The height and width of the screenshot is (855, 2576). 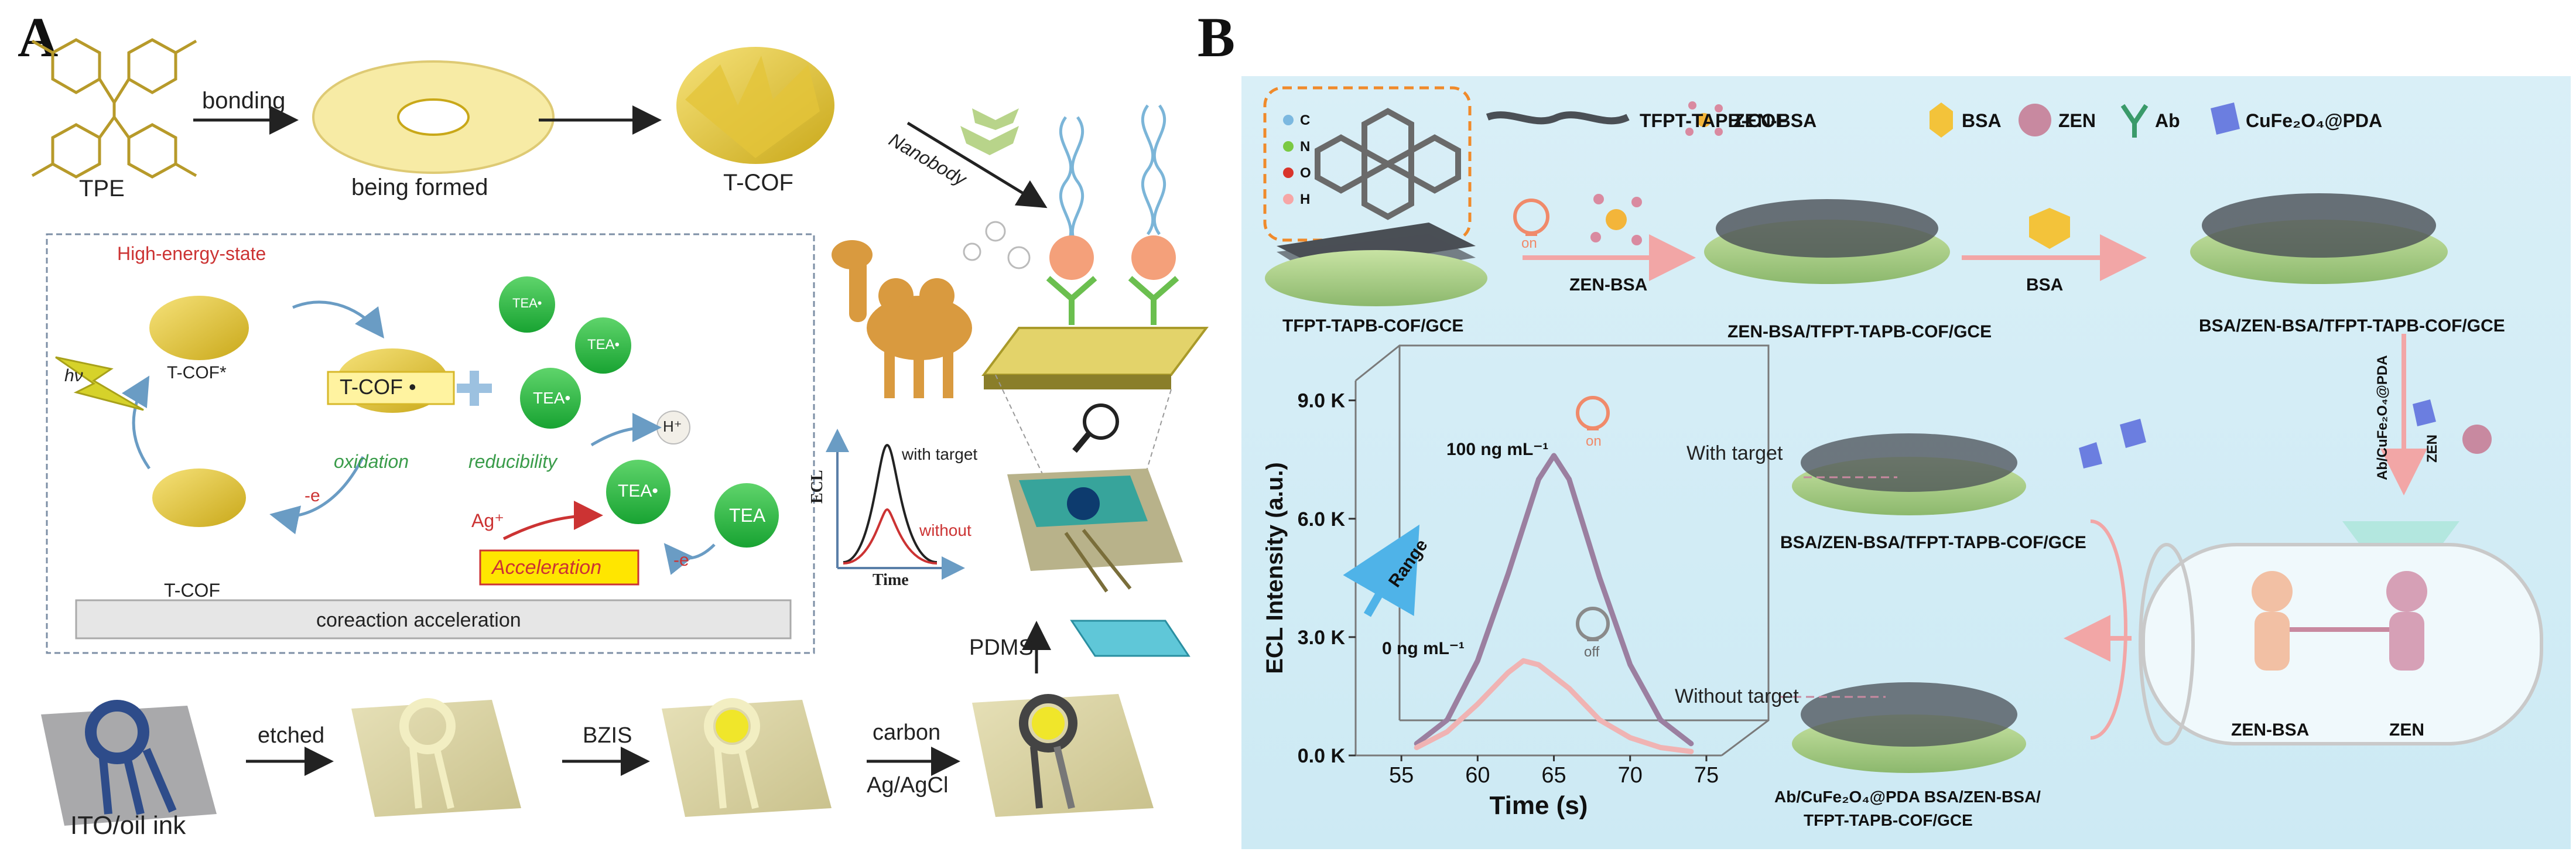 What do you see at coordinates (639, 412) in the screenshot?
I see `tea-radicals` at bounding box center [639, 412].